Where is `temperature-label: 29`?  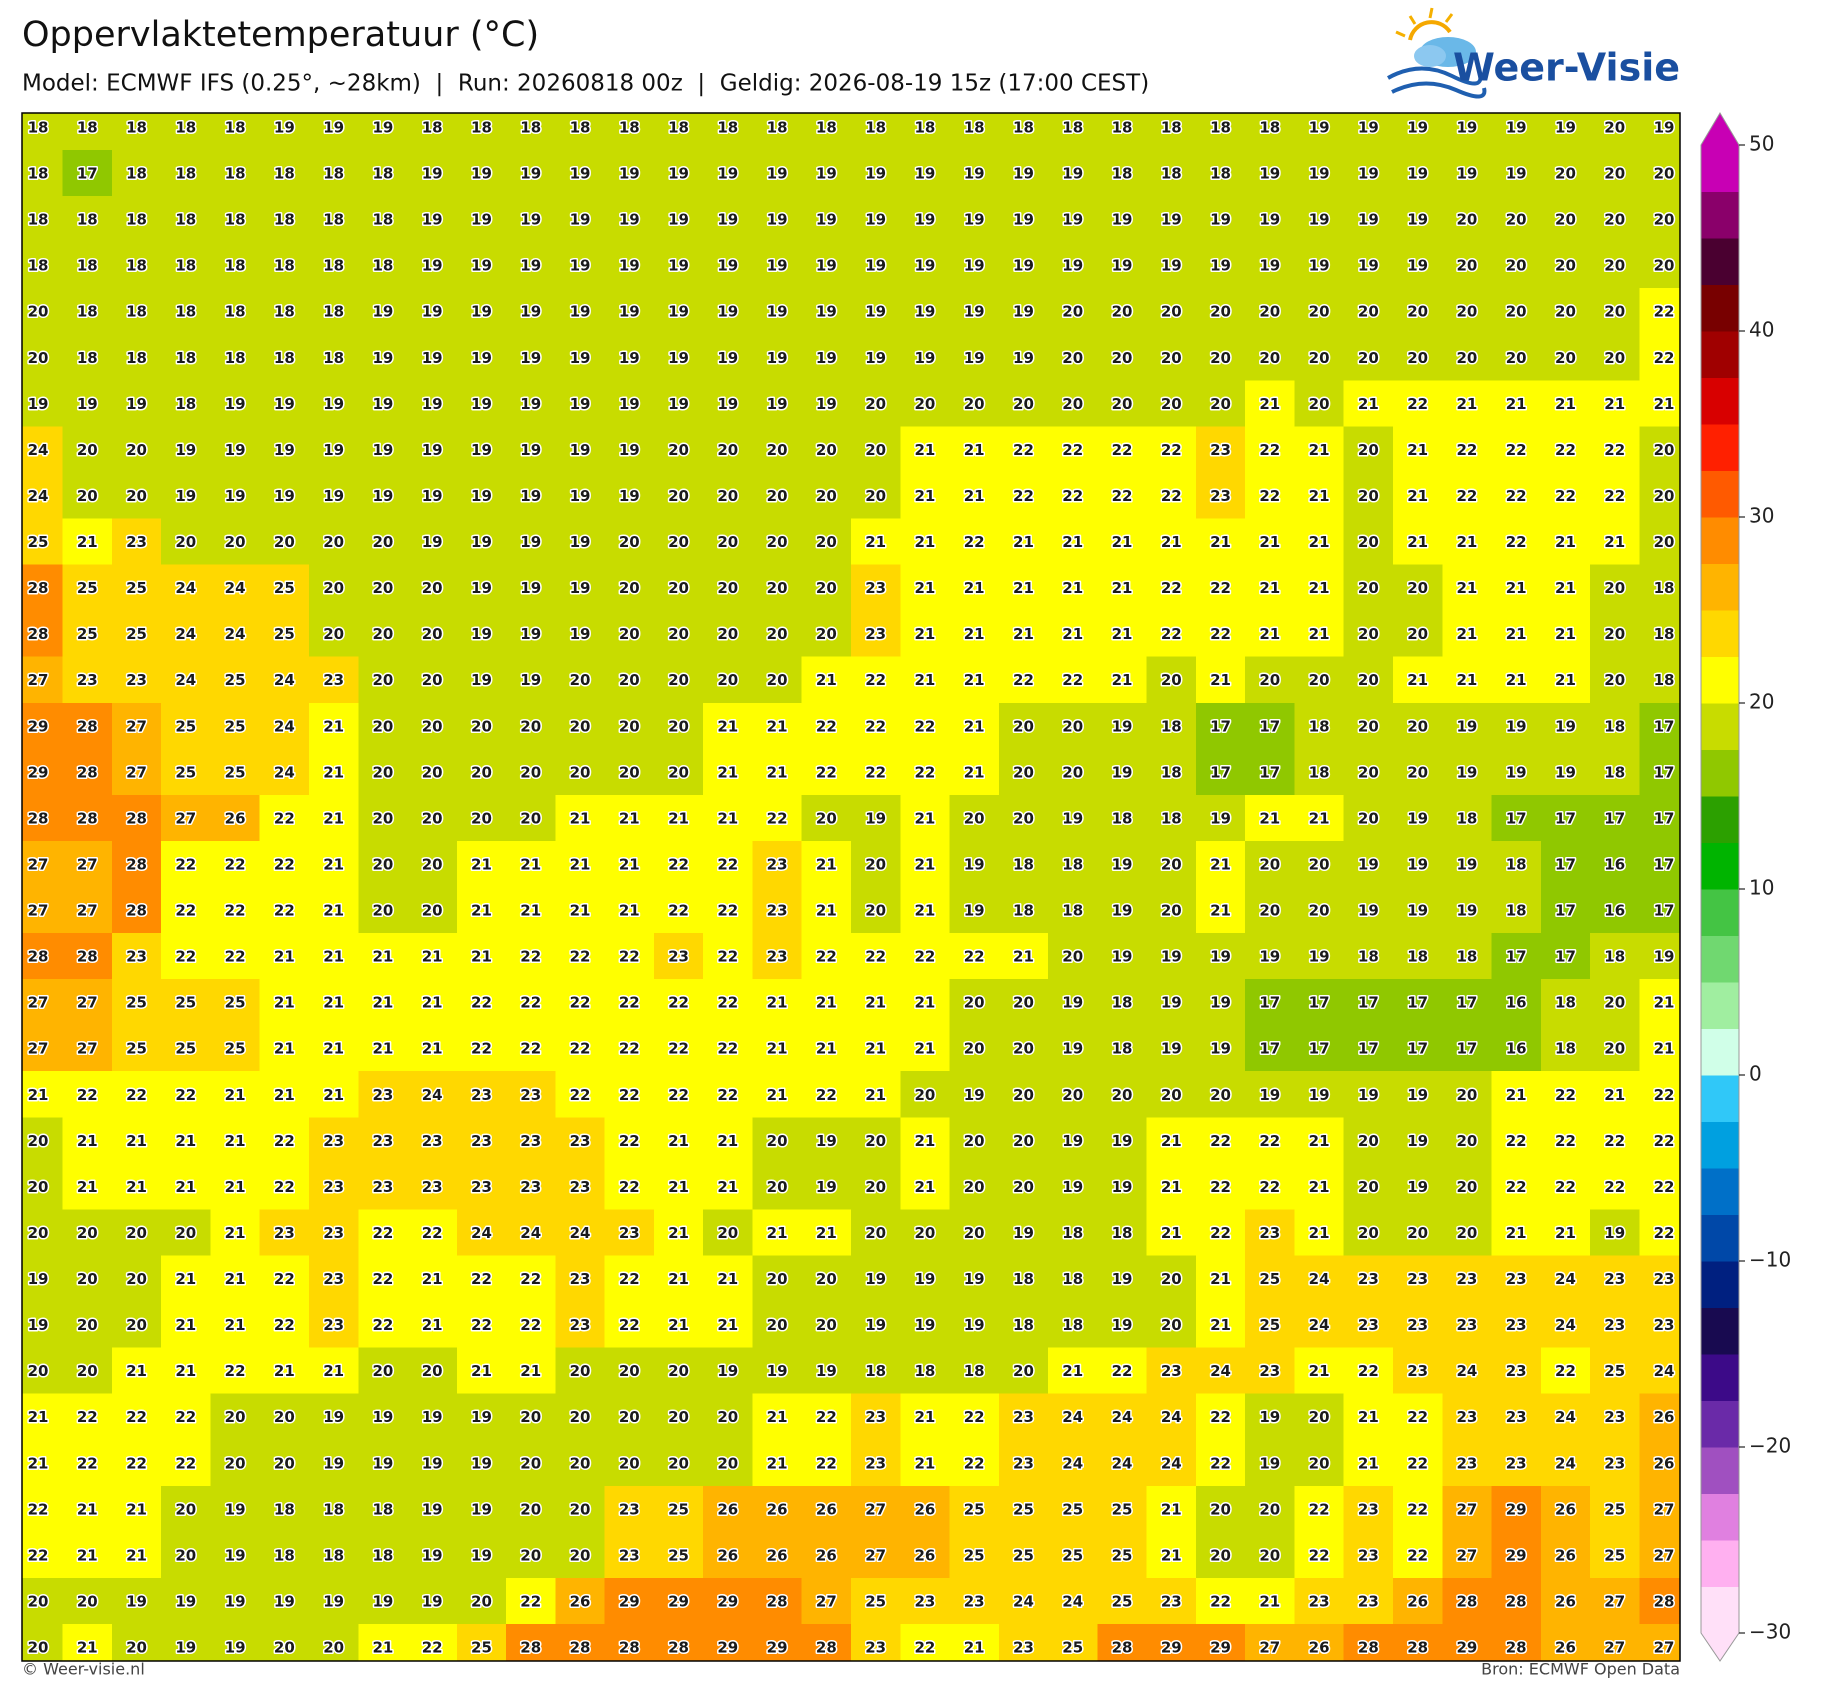 temperature-label: 29 is located at coordinates (1220, 1648).